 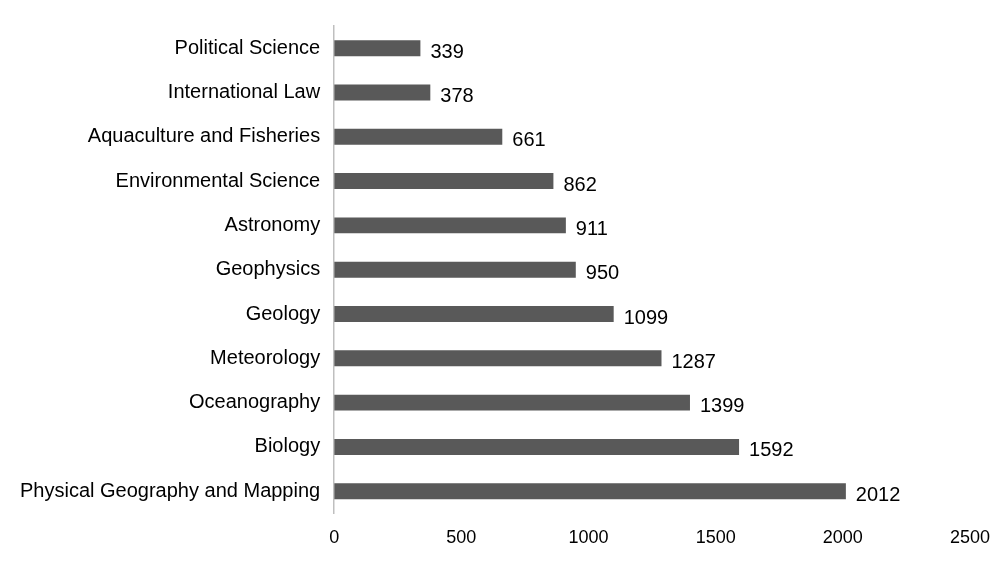 I want to click on y-tick-label: Meteorology, so click(x=265, y=356).